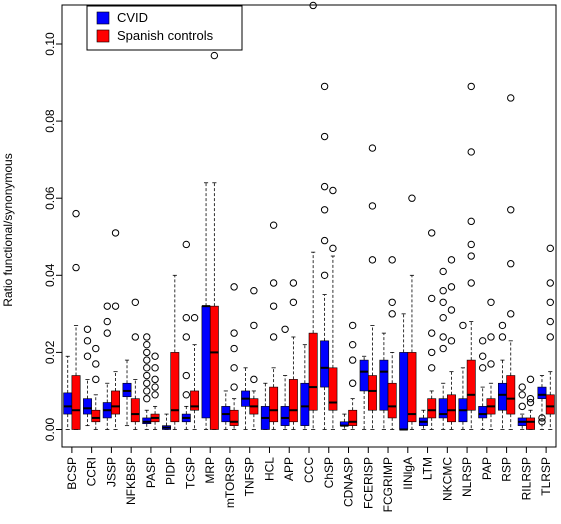 The height and width of the screenshot is (524, 561). What do you see at coordinates (111, 472) in the screenshot?
I see `x-tick-label: JSSP` at bounding box center [111, 472].